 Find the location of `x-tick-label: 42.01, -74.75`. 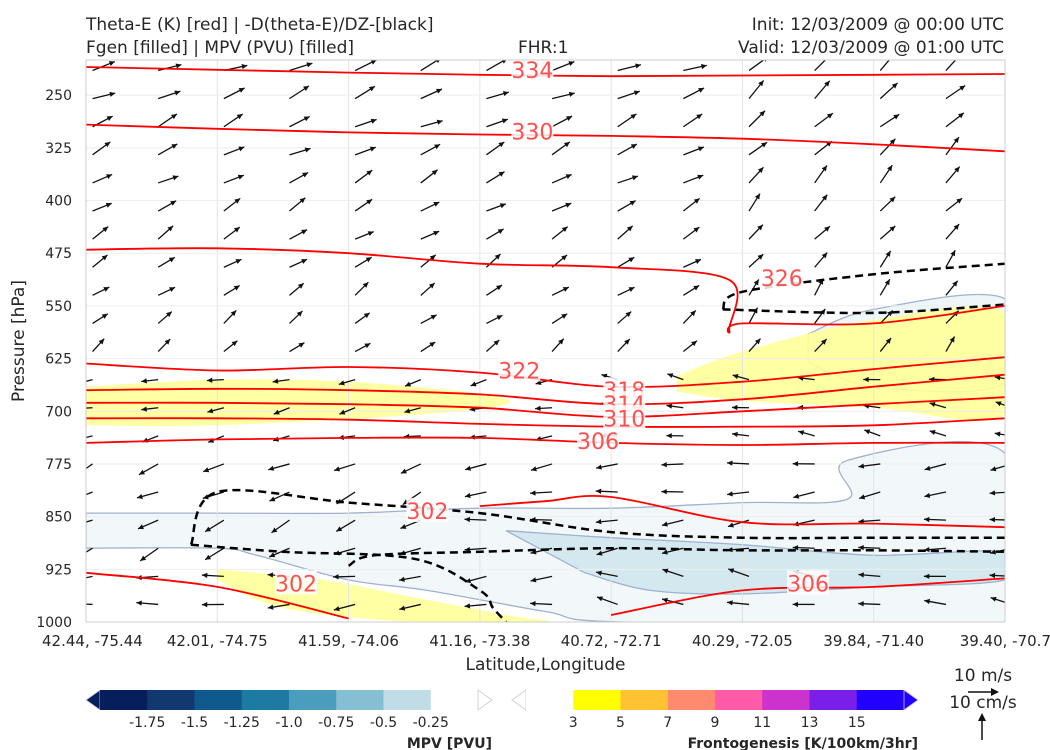

x-tick-label: 42.01, -74.75 is located at coordinates (217, 641).